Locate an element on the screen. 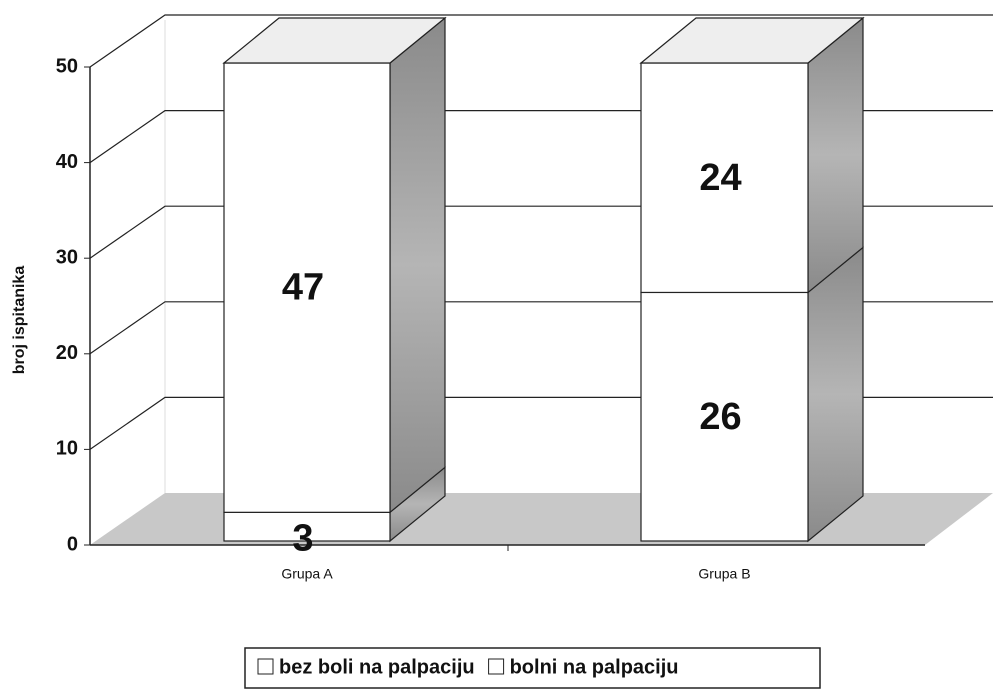 The height and width of the screenshot is (689, 993). data-label: 24 is located at coordinates (720, 178).